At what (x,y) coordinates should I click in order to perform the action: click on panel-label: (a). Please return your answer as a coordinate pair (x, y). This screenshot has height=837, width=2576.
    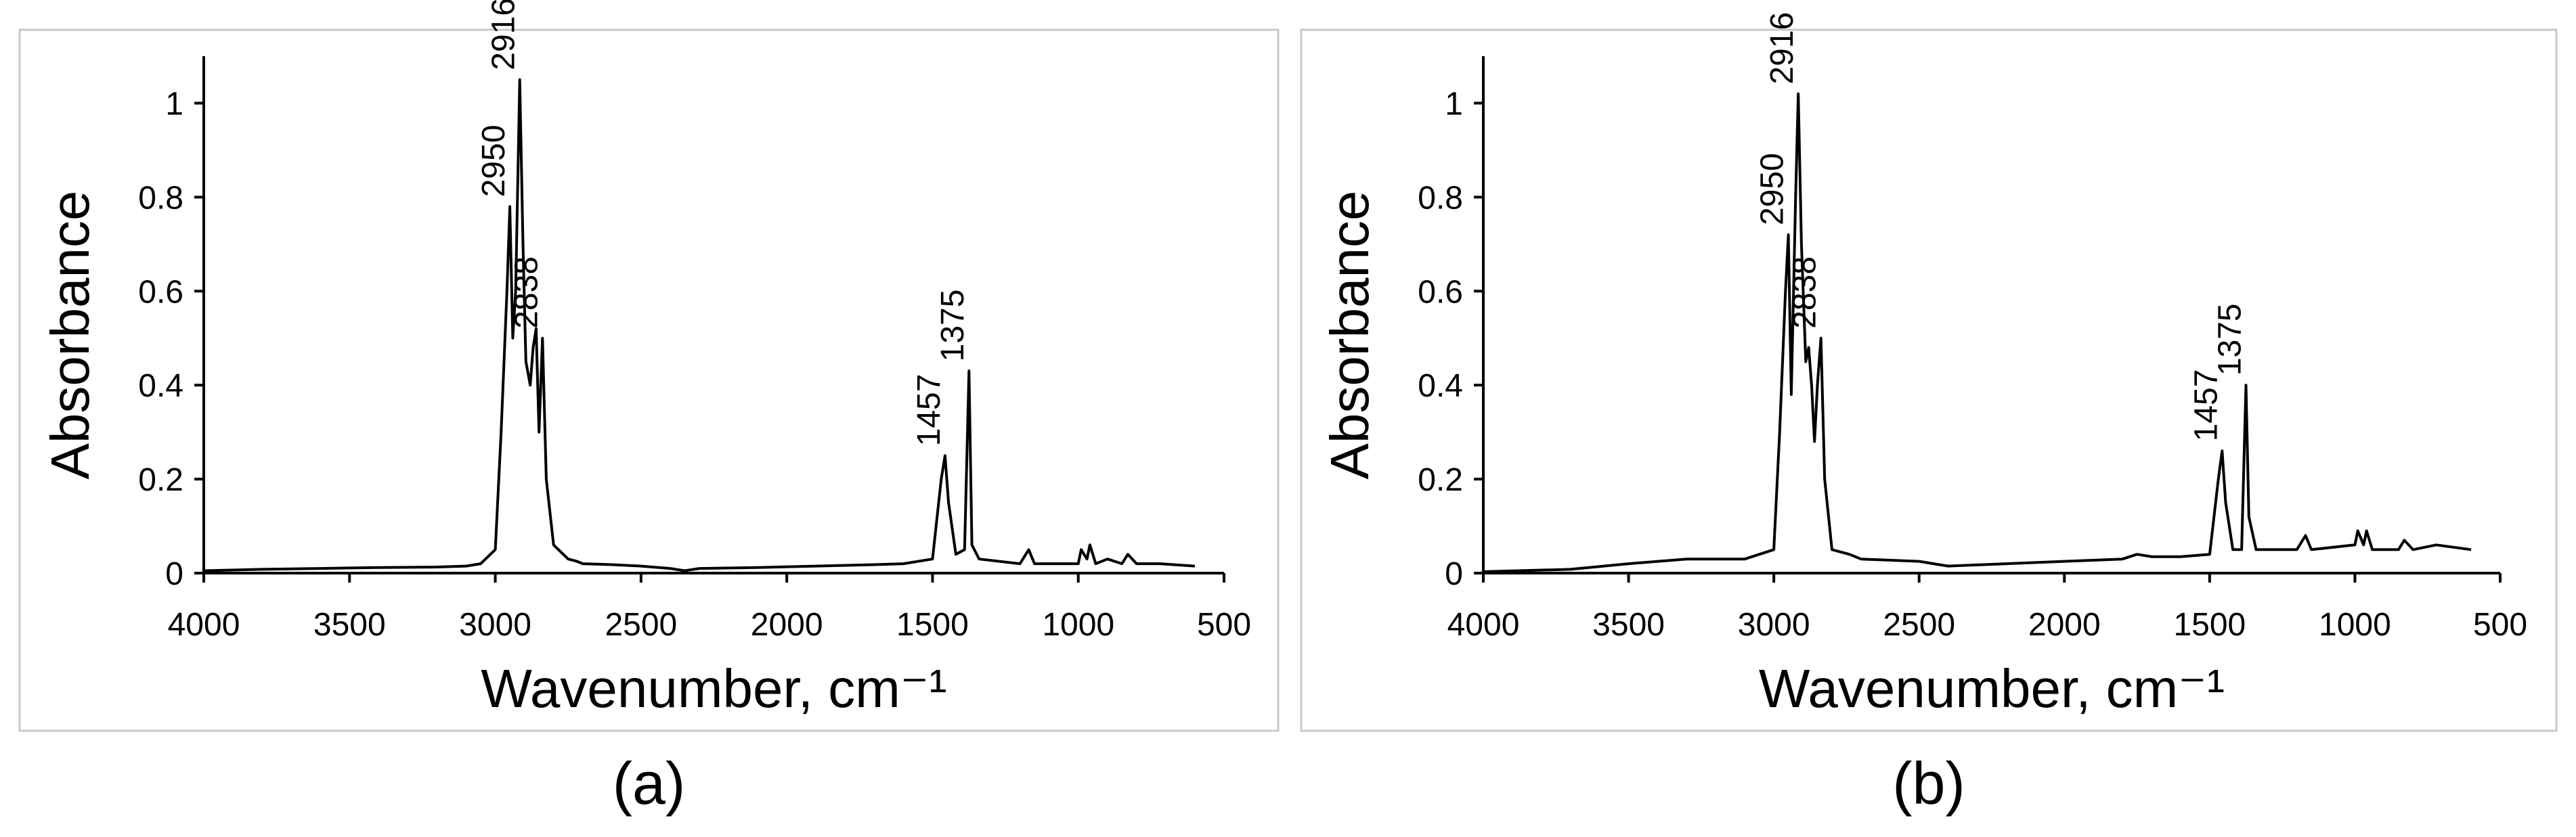
    Looking at the image, I should click on (649, 783).